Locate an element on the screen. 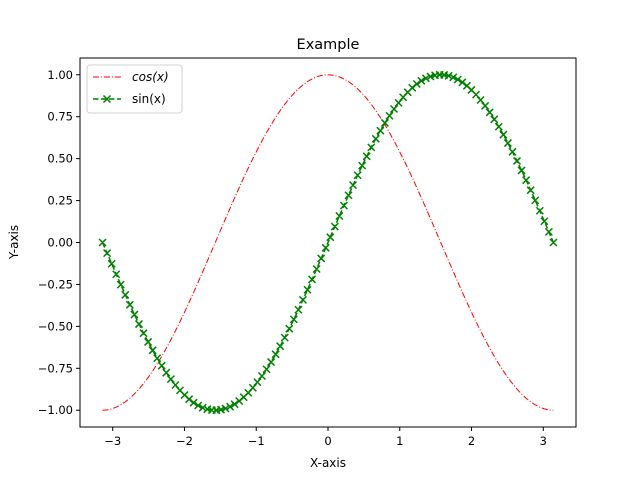 Image resolution: width=640 pixels, height=484 pixels. x-tick-label: −1 is located at coordinates (256, 441).